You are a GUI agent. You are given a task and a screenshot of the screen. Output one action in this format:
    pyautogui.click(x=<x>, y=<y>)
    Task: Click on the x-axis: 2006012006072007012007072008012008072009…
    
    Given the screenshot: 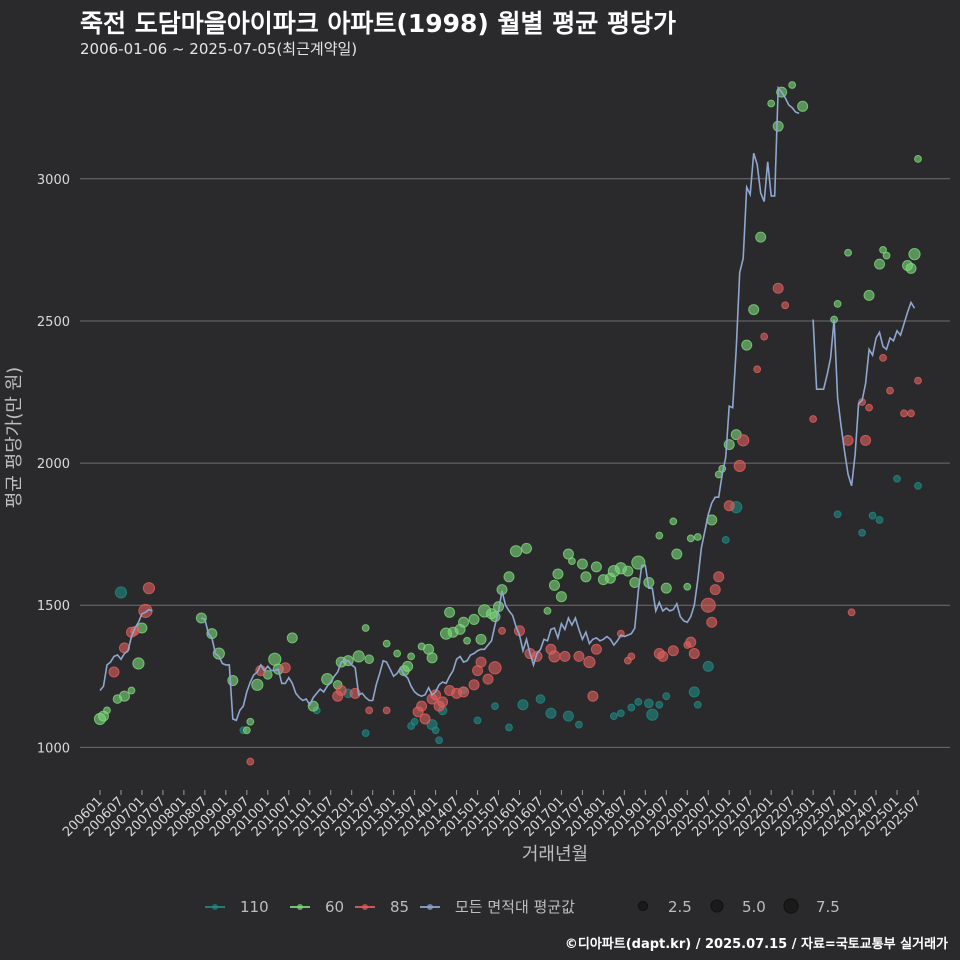 What is the action you would take?
    pyautogui.click(x=492, y=815)
    